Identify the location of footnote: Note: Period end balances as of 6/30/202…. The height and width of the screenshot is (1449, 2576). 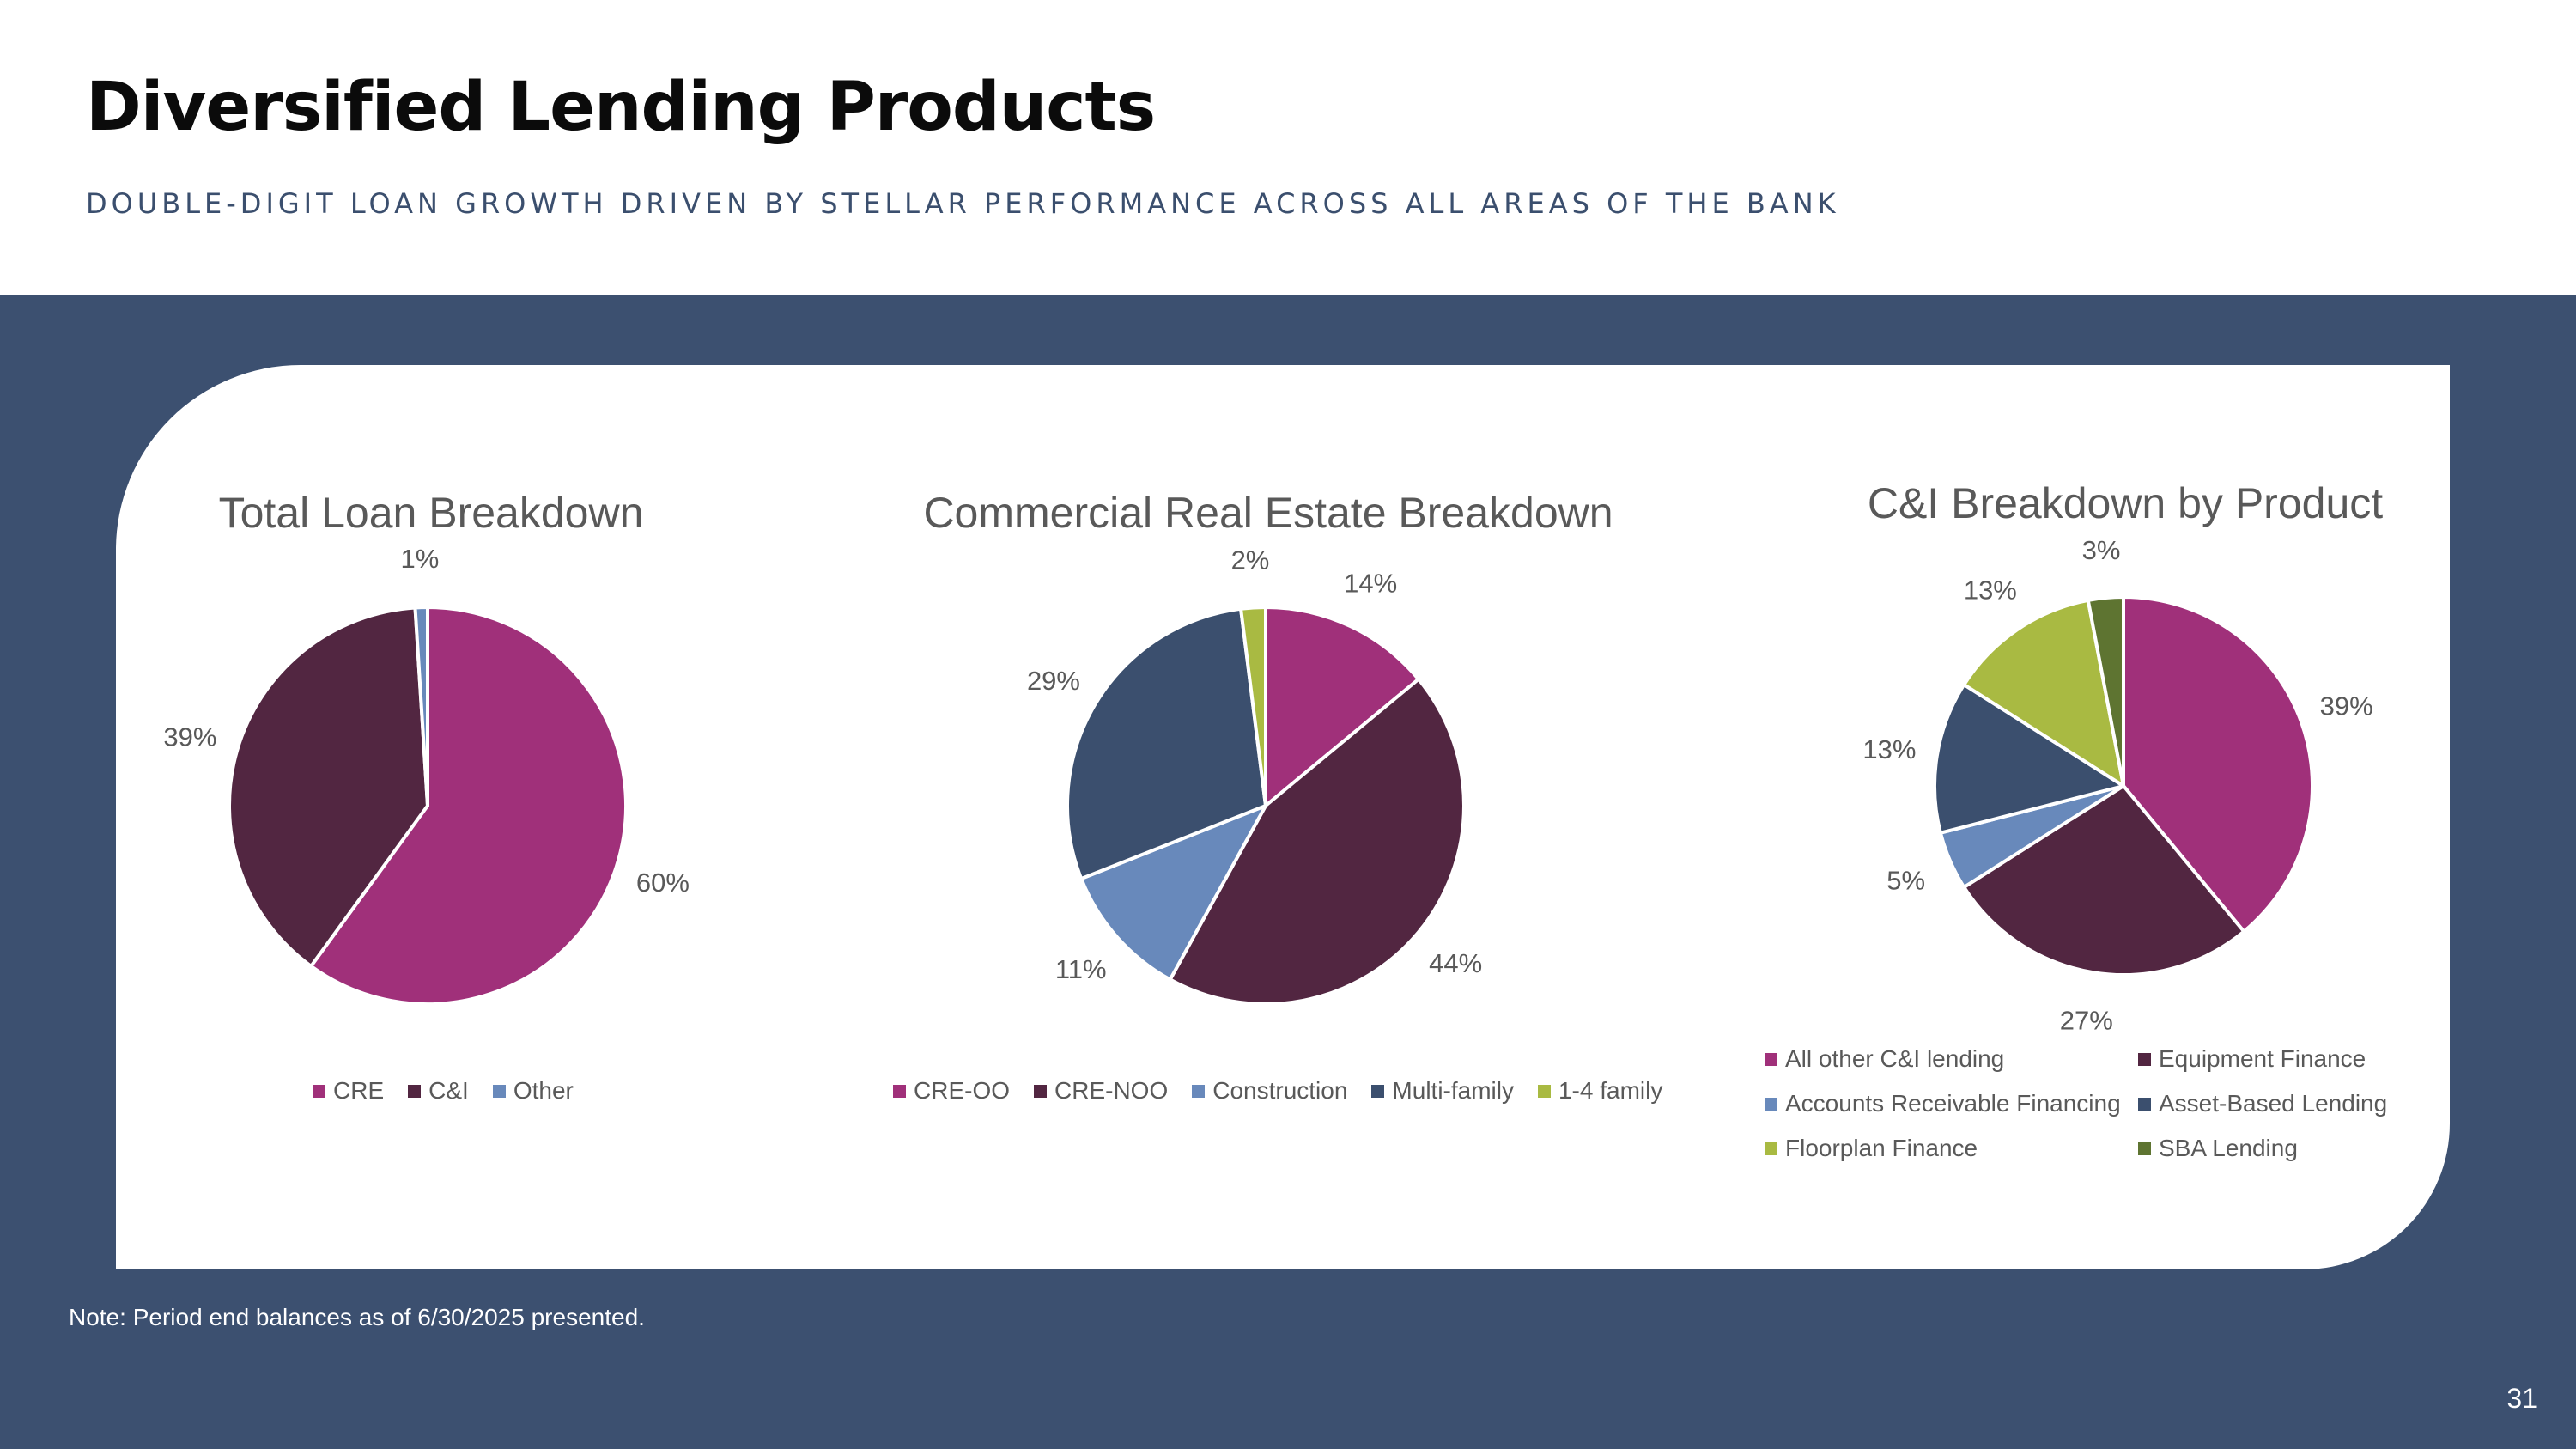
(357, 1317).